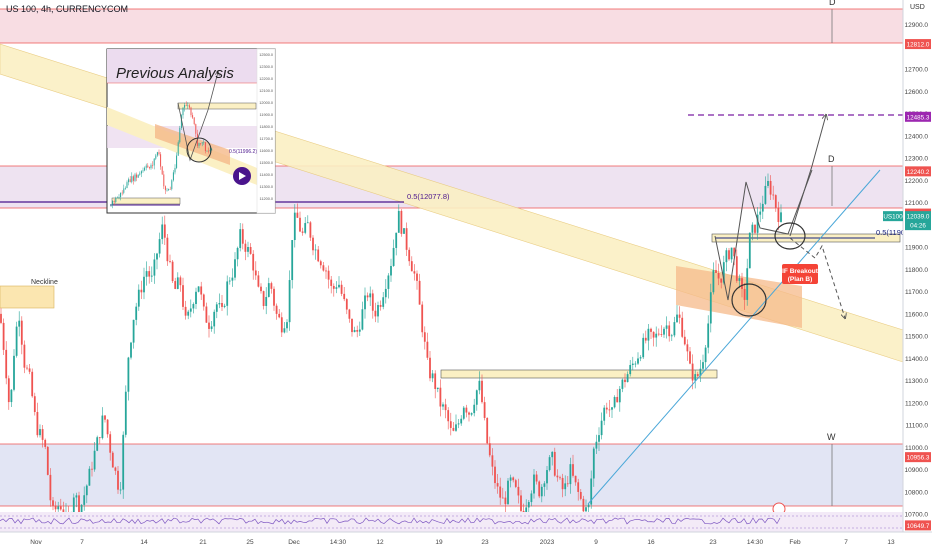 This screenshot has height=555, width=932. What do you see at coordinates (749, 300) in the screenshot?
I see `circle-marker-left` at bounding box center [749, 300].